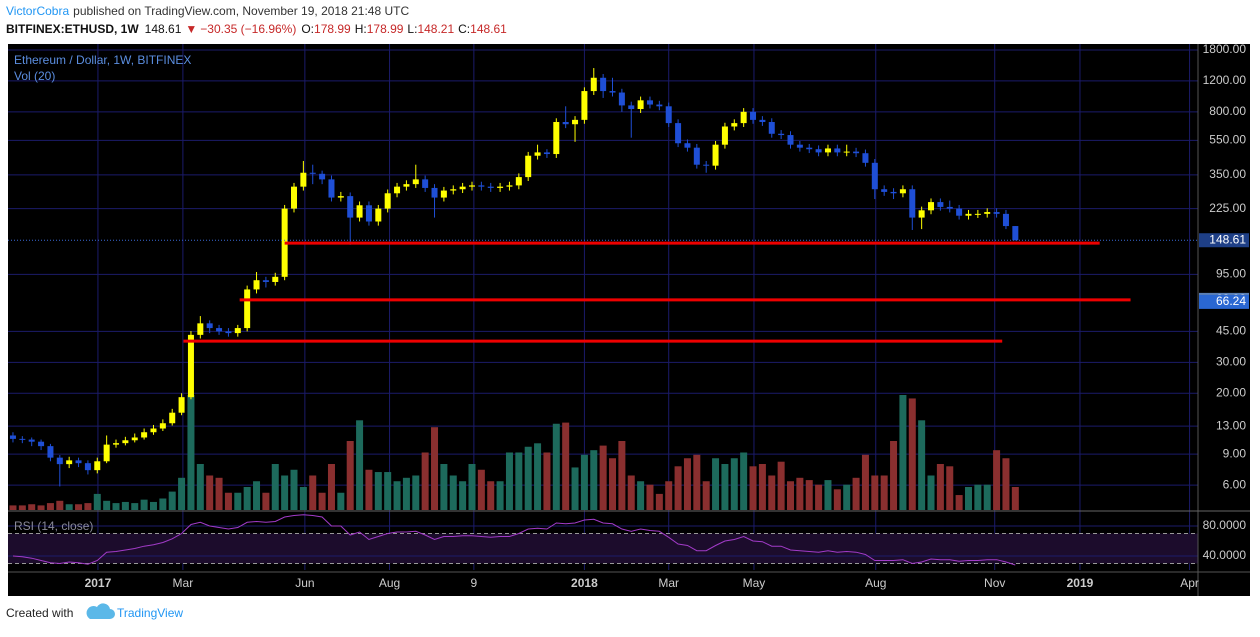 This screenshot has width=1260, height=637. I want to click on y-tick-label: 800.00, so click(1227, 111).